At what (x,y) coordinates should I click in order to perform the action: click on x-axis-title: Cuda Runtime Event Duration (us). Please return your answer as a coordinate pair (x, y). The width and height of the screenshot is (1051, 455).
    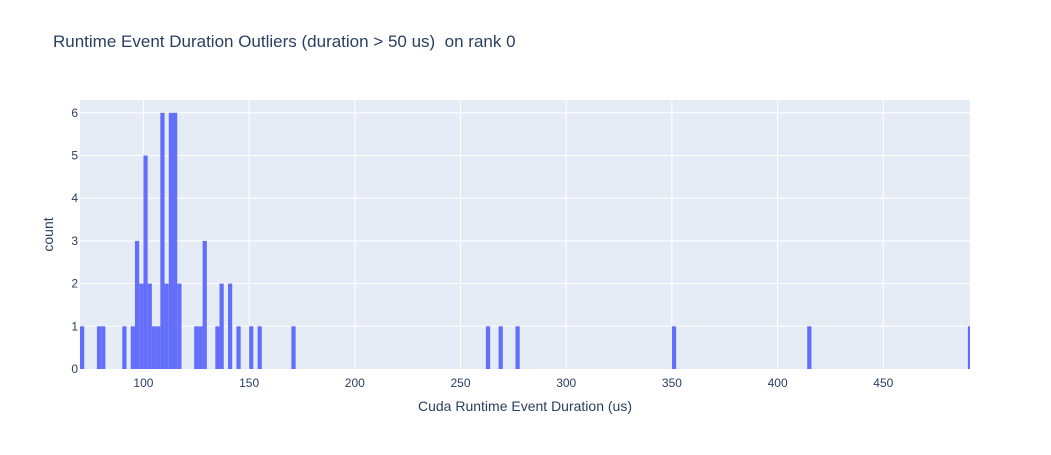
    Looking at the image, I should click on (525, 406).